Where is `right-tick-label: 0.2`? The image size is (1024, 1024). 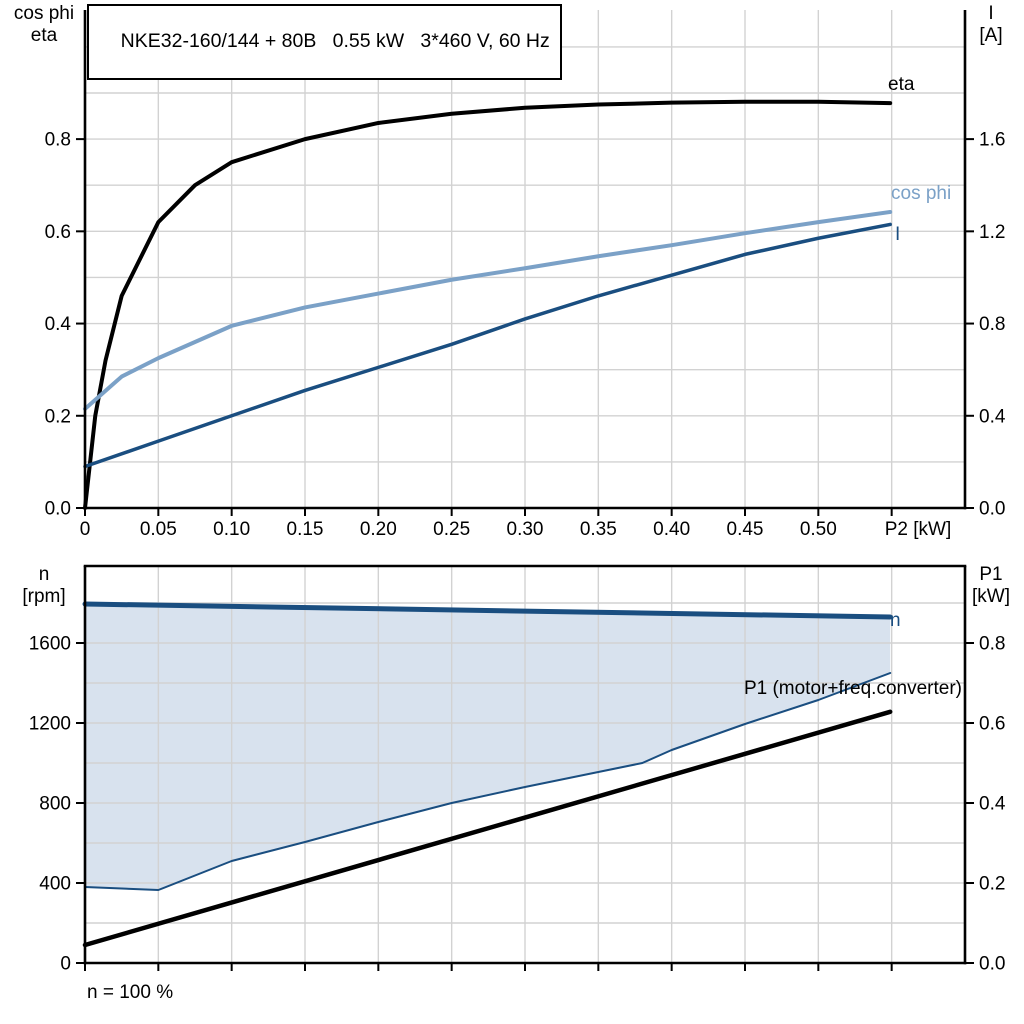
right-tick-label: 0.2 is located at coordinates (992, 884).